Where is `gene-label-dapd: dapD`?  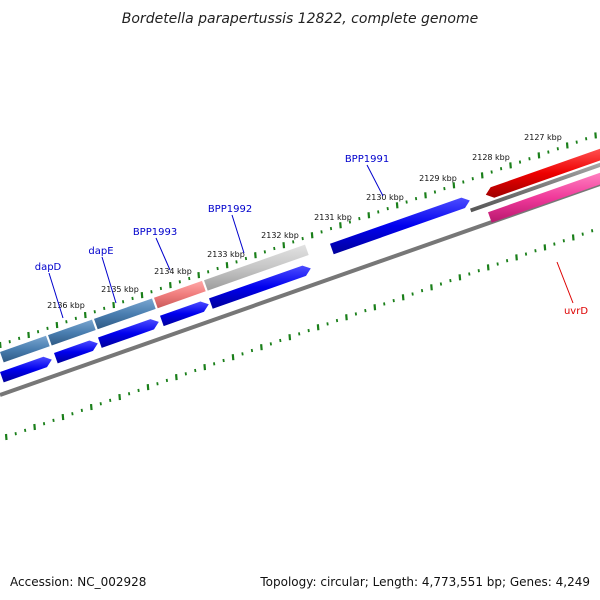
gene-label-dapd: dapD is located at coordinates (48, 267).